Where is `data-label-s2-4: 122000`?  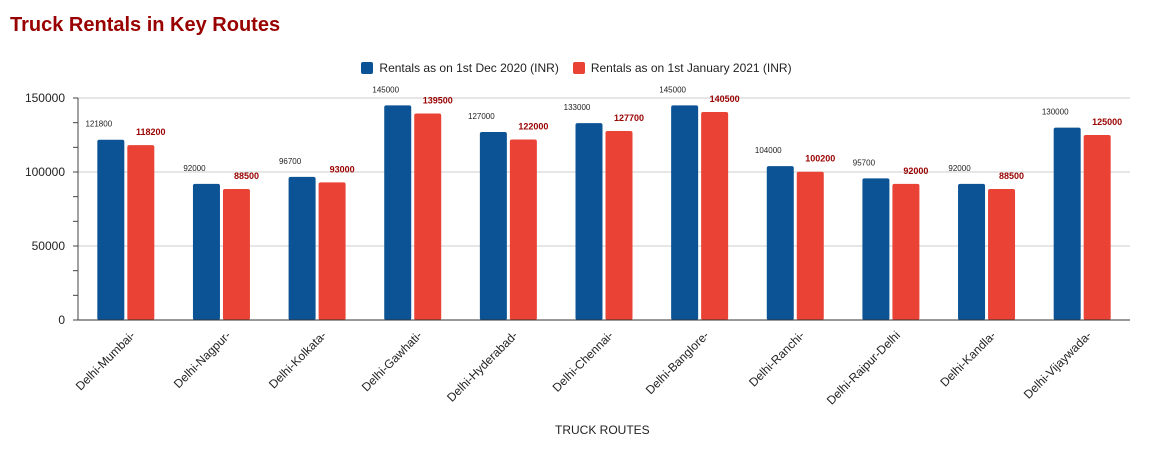 data-label-s2-4: 122000 is located at coordinates (533, 126).